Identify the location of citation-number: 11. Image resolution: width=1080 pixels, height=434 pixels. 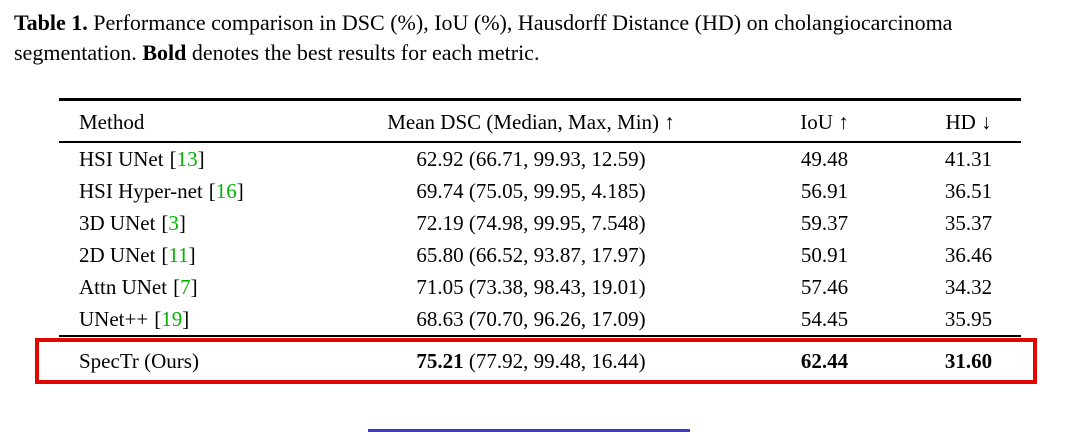
(178, 254).